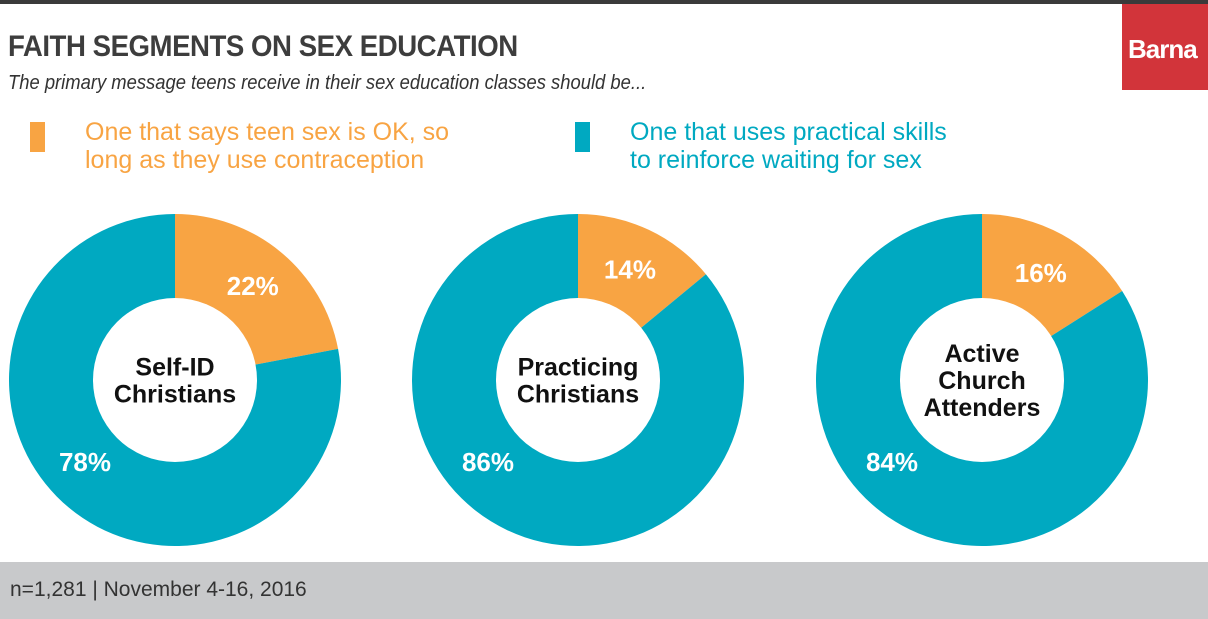 Image resolution: width=1208 pixels, height=619 pixels. What do you see at coordinates (982, 408) in the screenshot?
I see `segment-label: Attenders` at bounding box center [982, 408].